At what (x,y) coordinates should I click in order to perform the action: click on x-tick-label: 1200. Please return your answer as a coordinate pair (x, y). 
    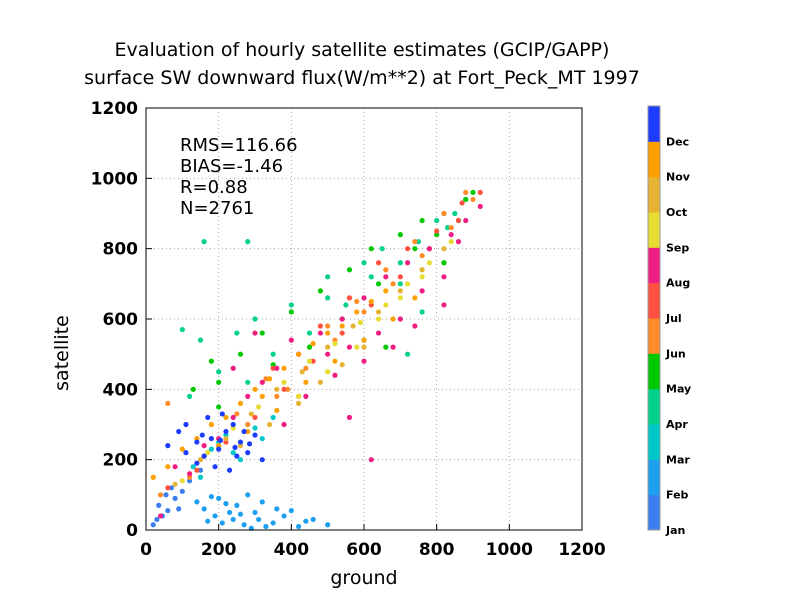
    Looking at the image, I should click on (581, 550).